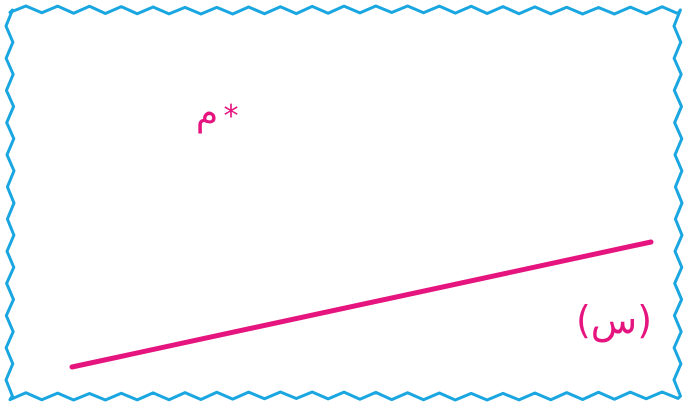 The image size is (688, 407). Describe the element at coordinates (231, 116) in the screenshot. I see `point-marker: *` at that location.